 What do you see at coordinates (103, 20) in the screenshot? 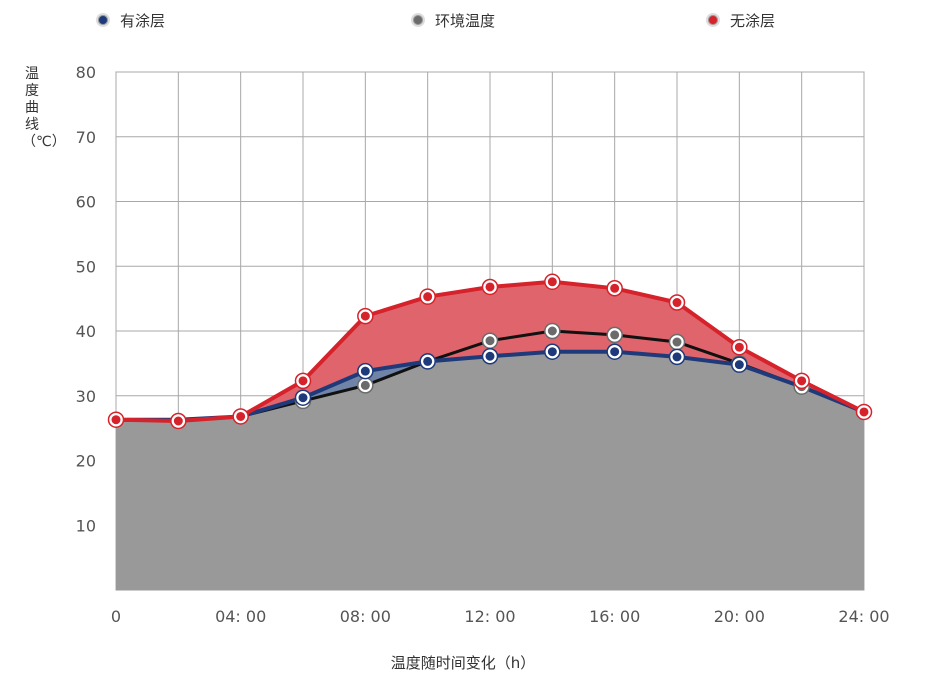
I see `legend-marker-coated` at bounding box center [103, 20].